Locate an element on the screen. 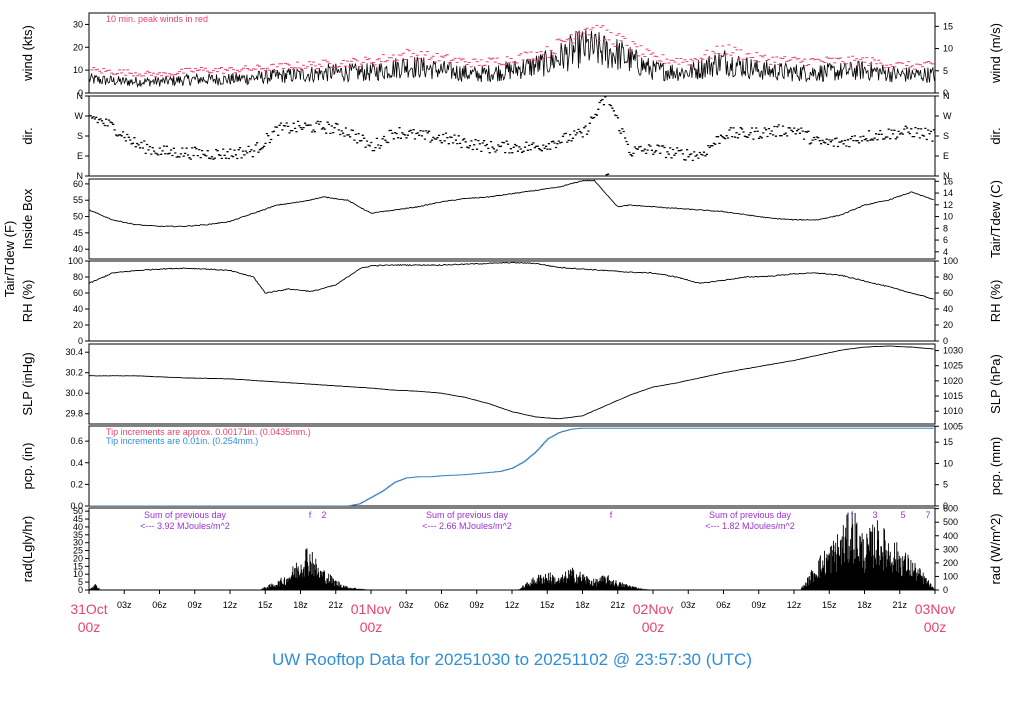  y-axis-label-right: Tair/Tdew (C) is located at coordinates (995, 219).